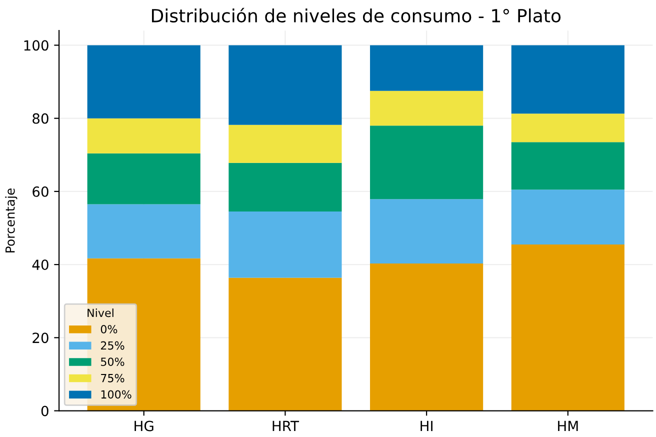  What do you see at coordinates (112, 378) in the screenshot?
I see `legend-label: 75%` at bounding box center [112, 378].